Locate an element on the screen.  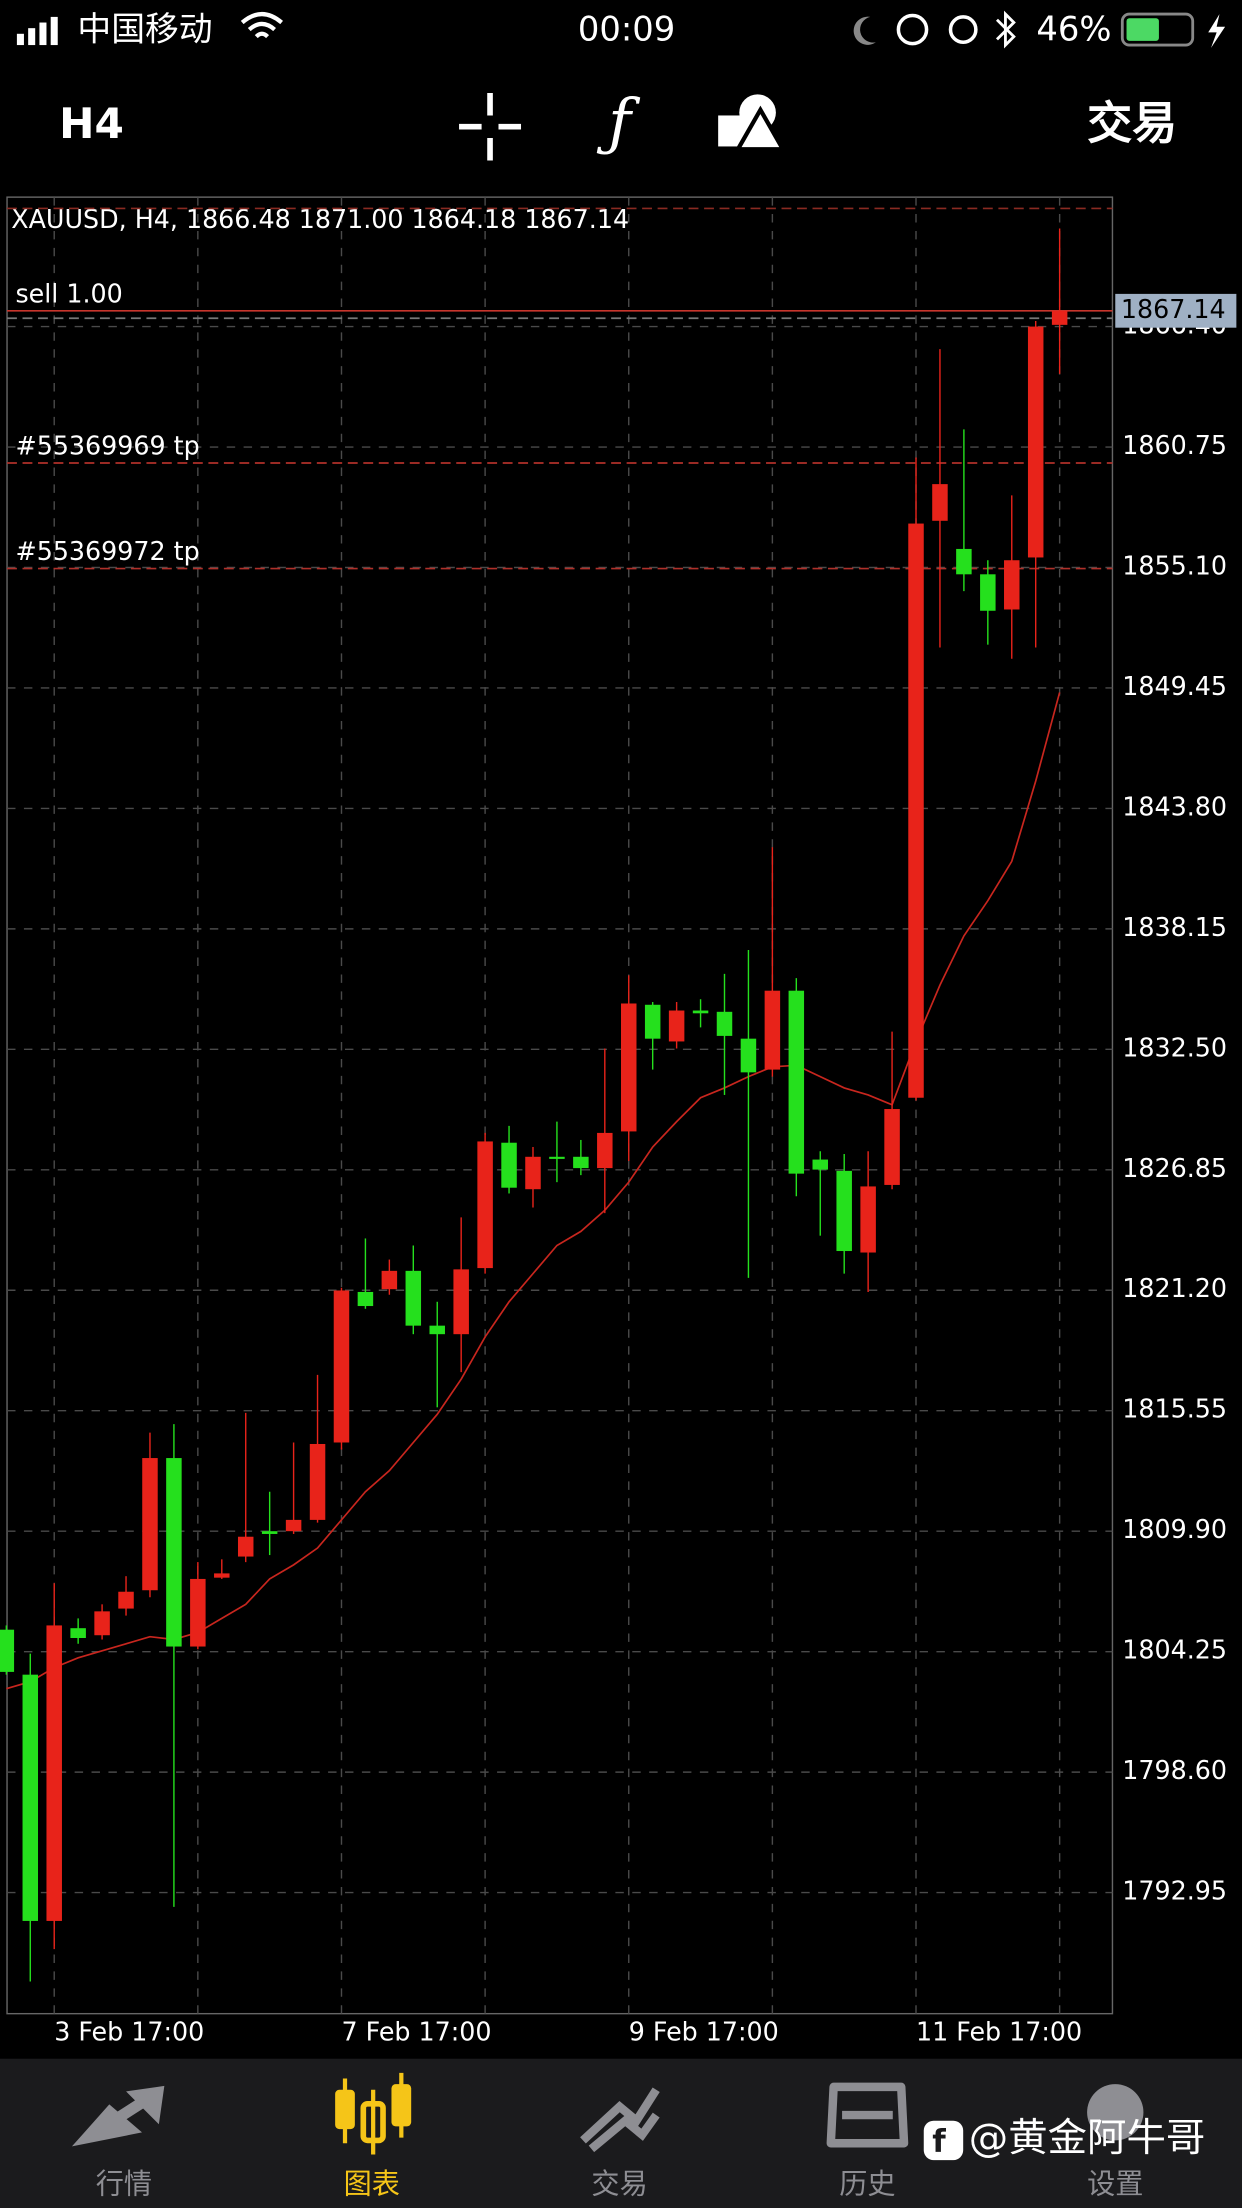
x-tick-label: 11 Feb 17:00 is located at coordinates (999, 2031).